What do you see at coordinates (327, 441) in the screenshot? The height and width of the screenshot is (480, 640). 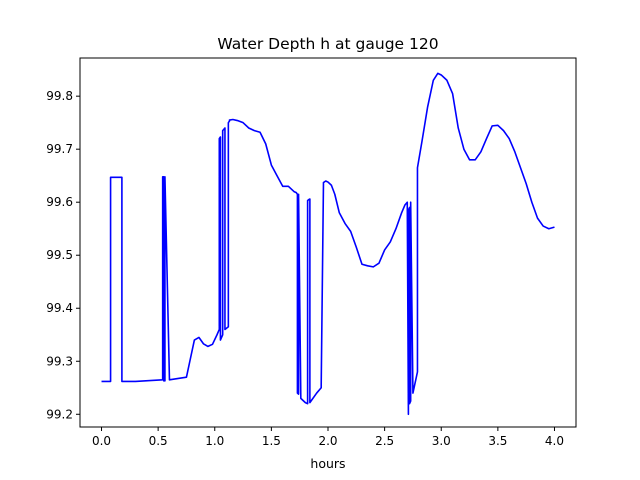 I see `x-tick-label: 2.0` at bounding box center [327, 441].